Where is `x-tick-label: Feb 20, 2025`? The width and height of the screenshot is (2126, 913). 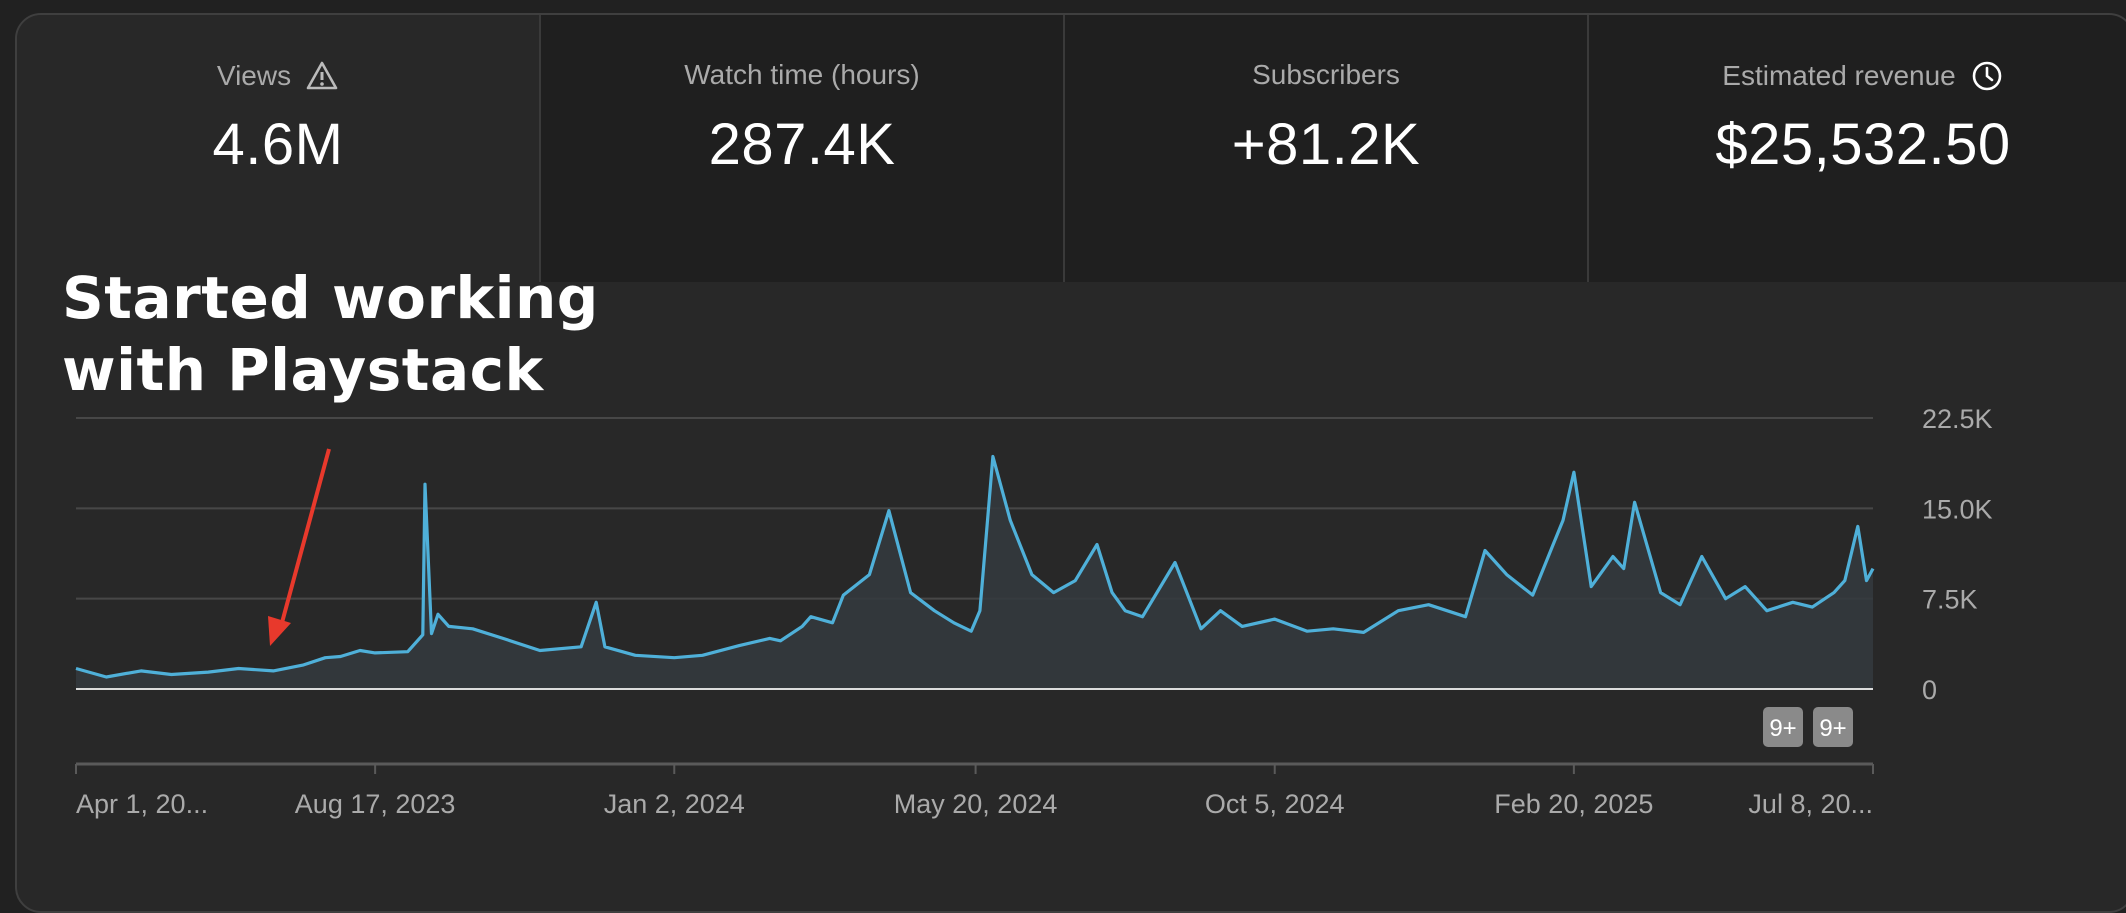
x-tick-label: Feb 20, 2025 is located at coordinates (1573, 804).